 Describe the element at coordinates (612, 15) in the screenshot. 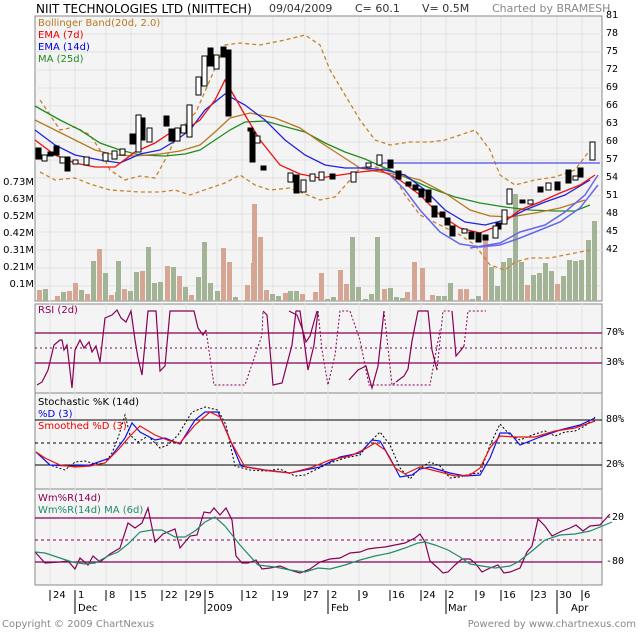

I see `price-tick: 81` at that location.